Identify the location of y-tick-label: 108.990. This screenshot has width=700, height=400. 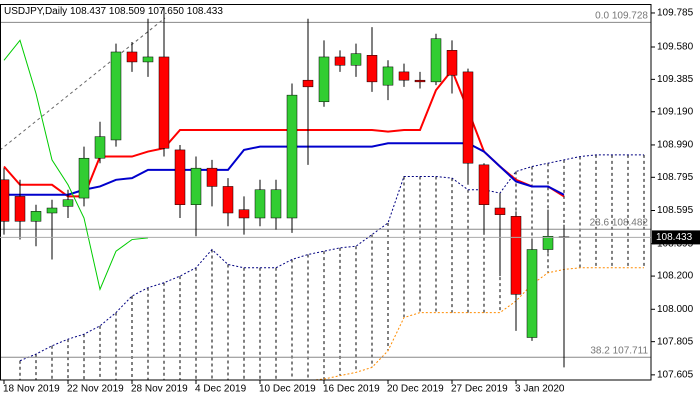
(675, 145).